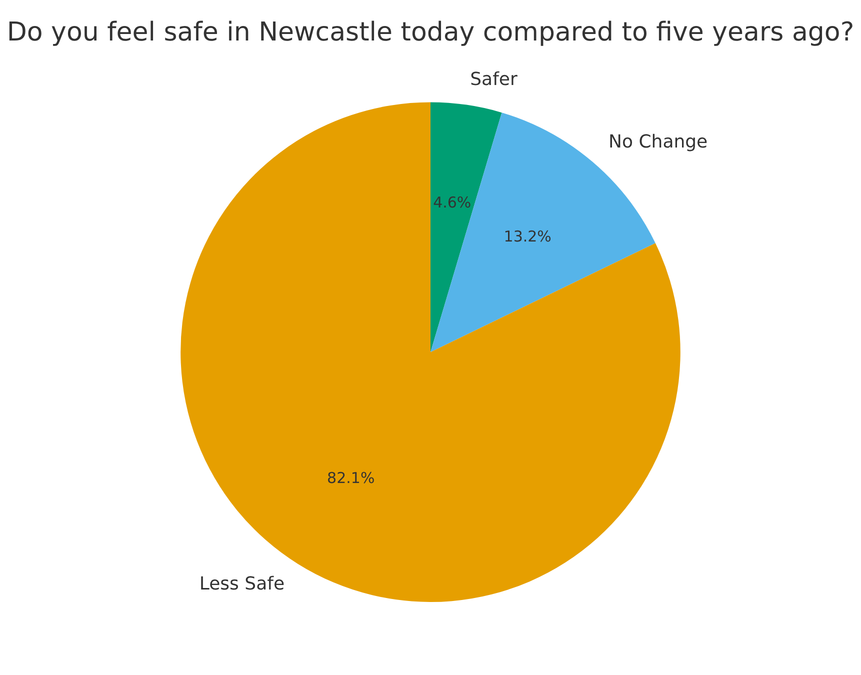 This screenshot has width=861, height=675. I want to click on slice-label: No Change, so click(658, 141).